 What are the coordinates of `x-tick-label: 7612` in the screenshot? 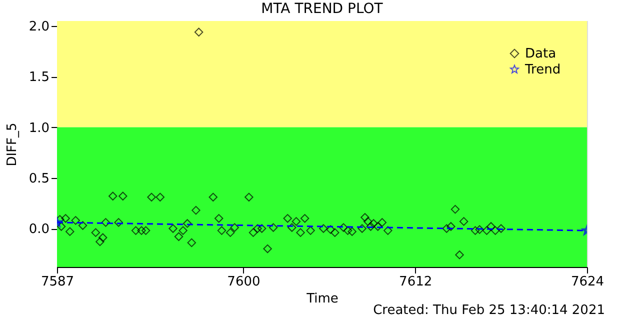 It's located at (415, 282).